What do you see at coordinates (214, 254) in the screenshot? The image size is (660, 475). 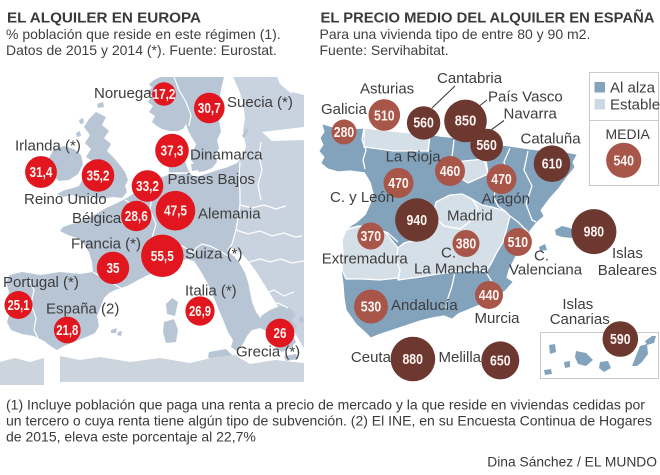 I see `svg-text: Suiza (*)` at bounding box center [214, 254].